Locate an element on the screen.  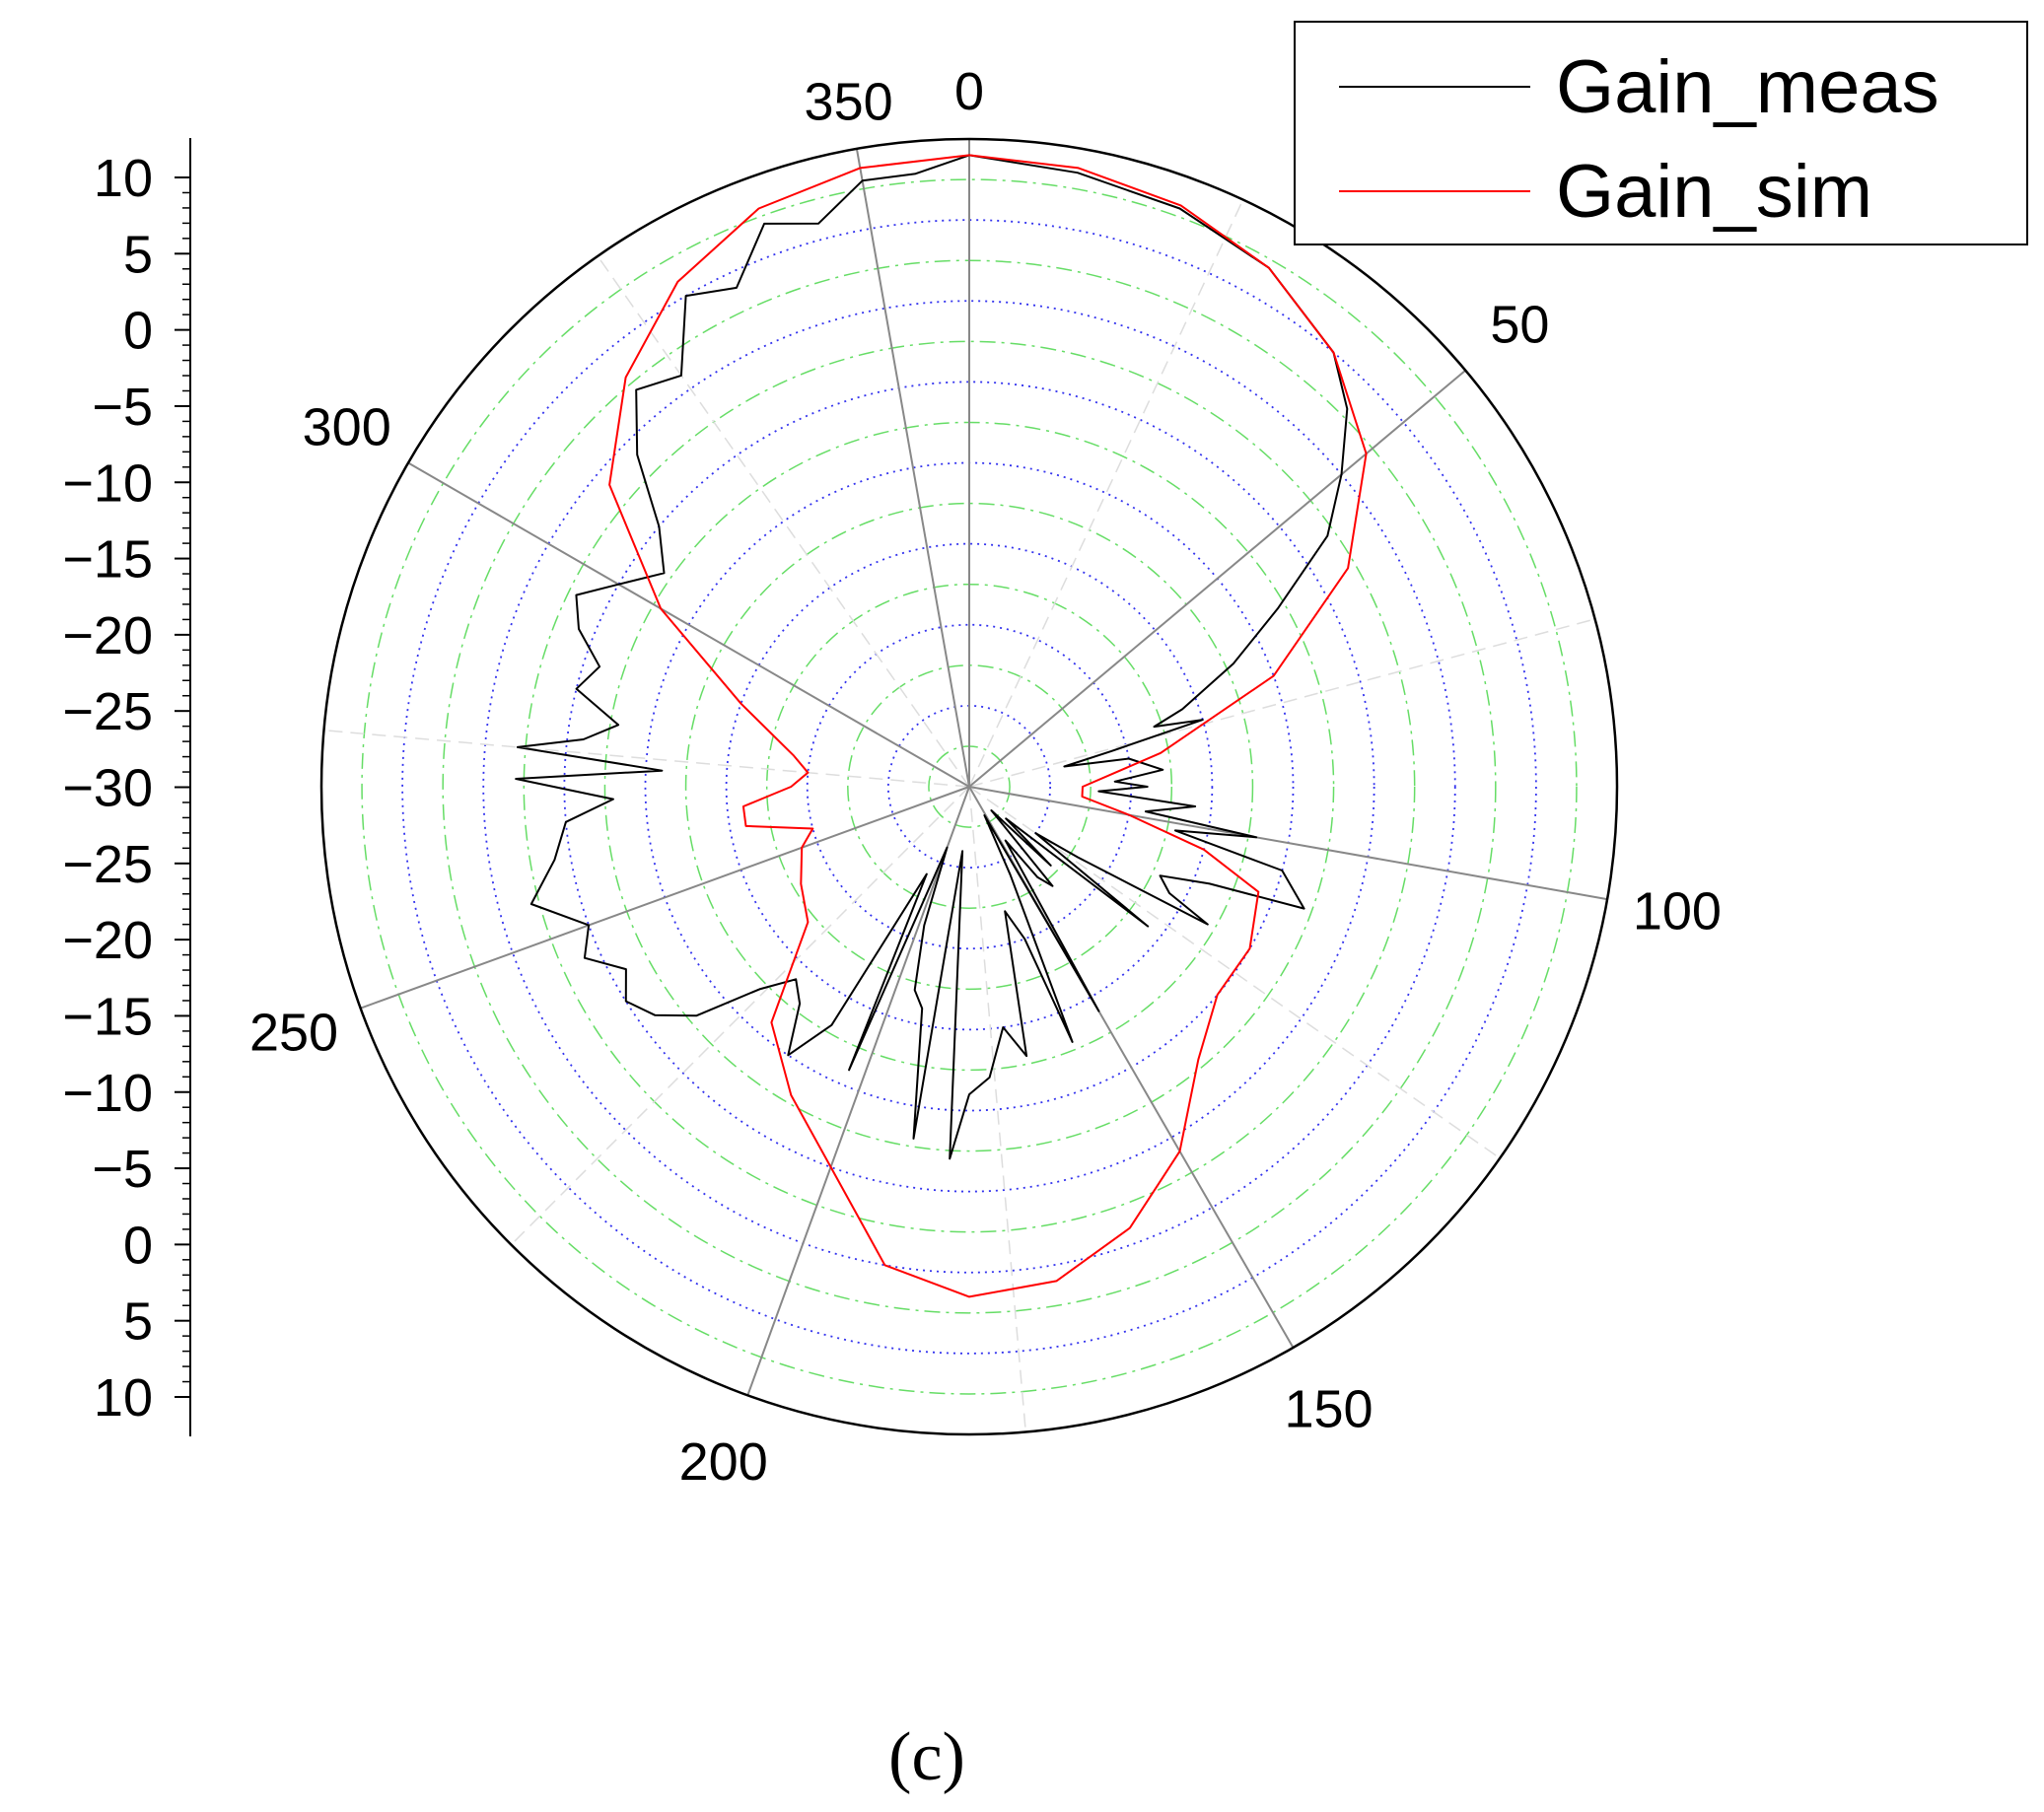
angle-tick-label: 0 is located at coordinates (969, 91).